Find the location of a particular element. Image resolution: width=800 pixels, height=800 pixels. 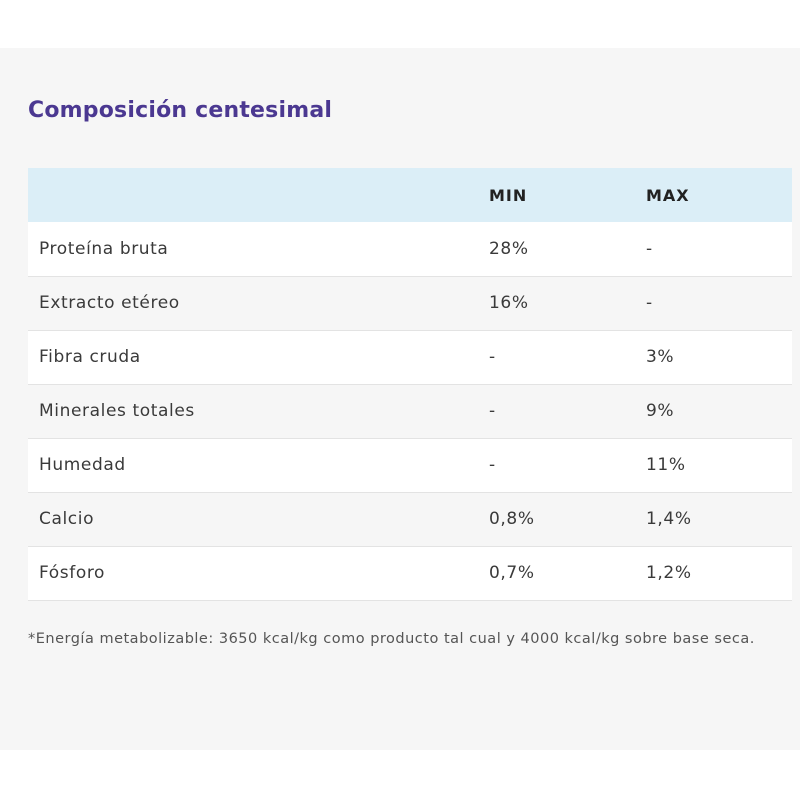

max-value: 1,2% is located at coordinates (669, 573).